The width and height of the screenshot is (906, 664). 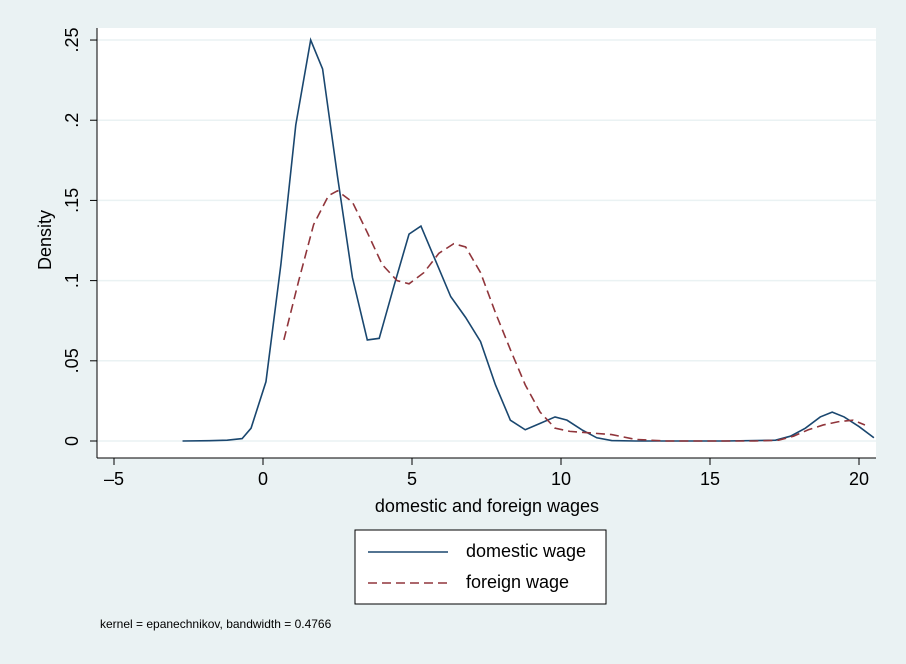 What do you see at coordinates (859, 479) in the screenshot?
I see `x-tick-label: 20` at bounding box center [859, 479].